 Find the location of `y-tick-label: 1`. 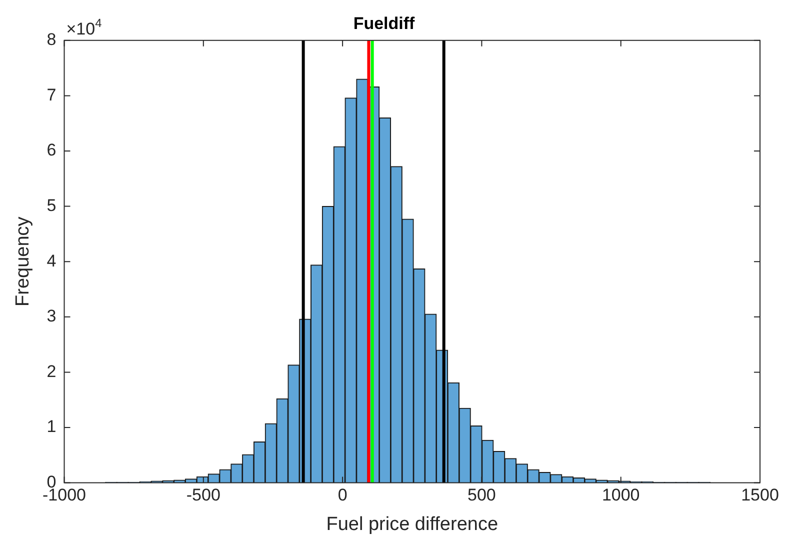

y-tick-label: 1 is located at coordinates (51, 426).